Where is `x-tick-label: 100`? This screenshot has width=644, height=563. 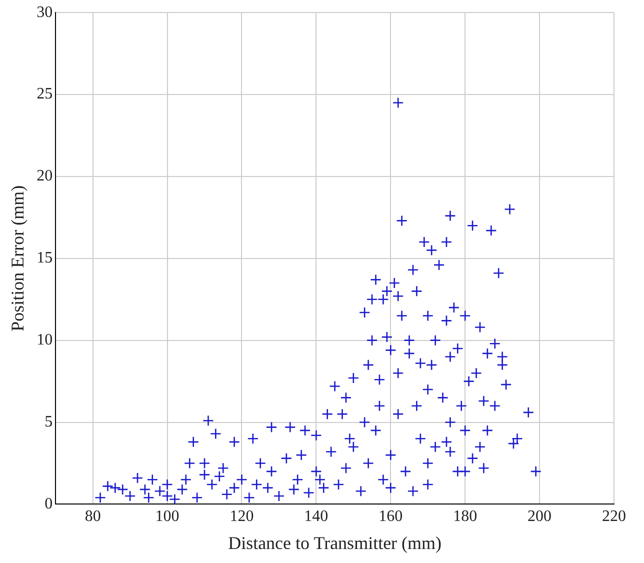 x-tick-label: 100 is located at coordinates (167, 517).